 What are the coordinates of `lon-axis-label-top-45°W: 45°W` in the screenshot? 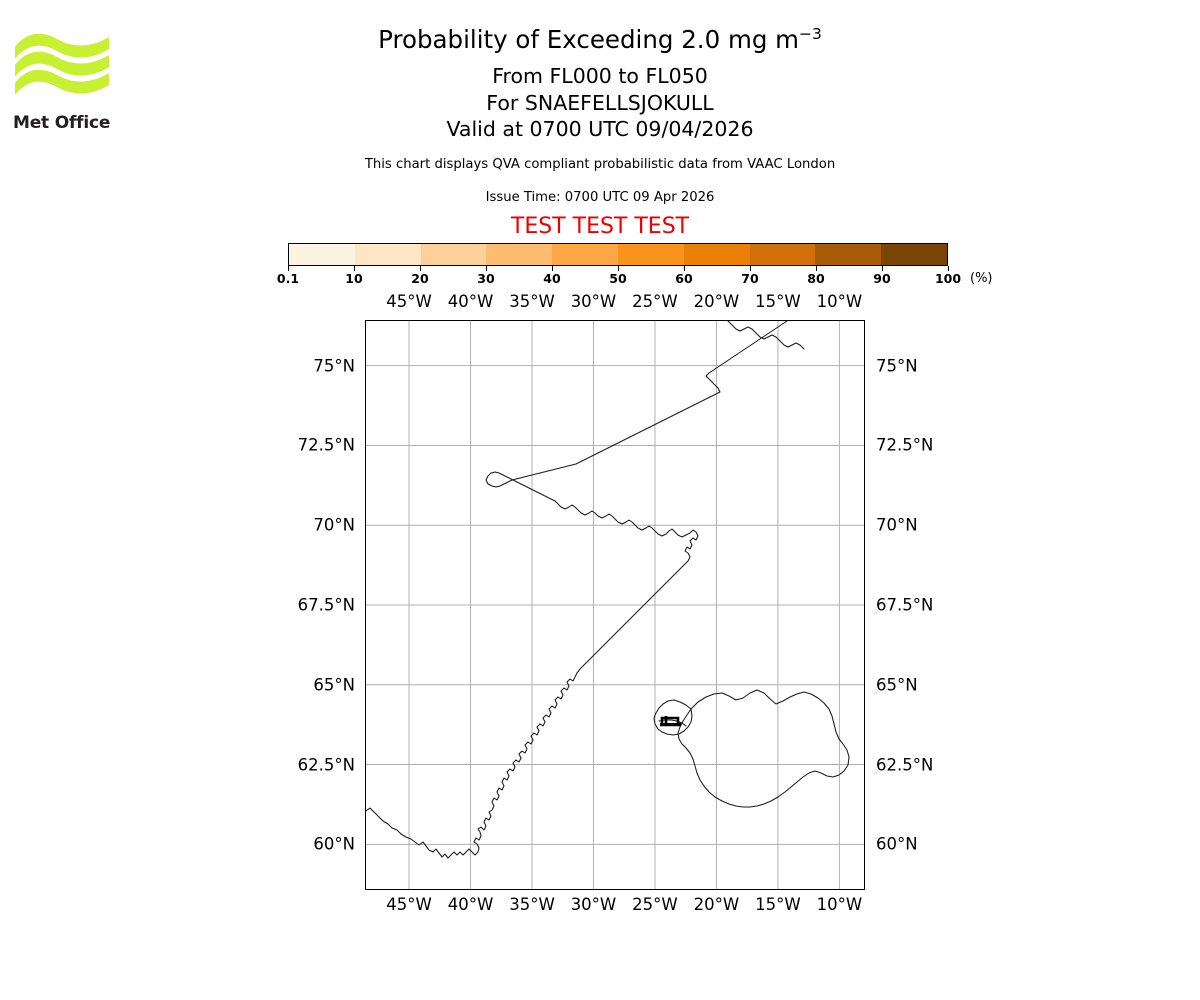 It's located at (409, 301).